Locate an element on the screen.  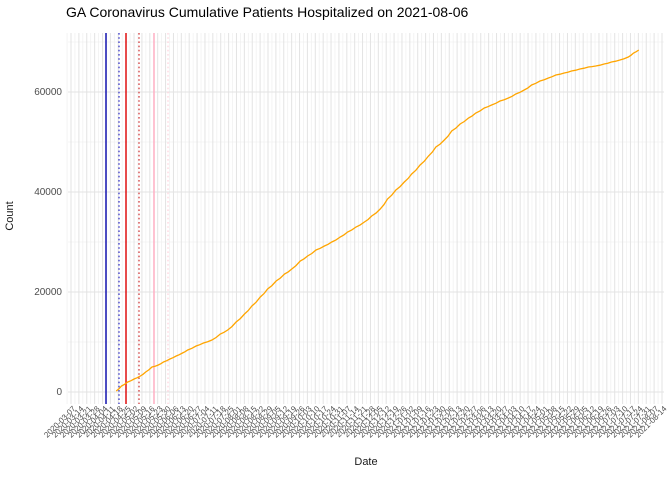
y-tick-label: 60000 is located at coordinates (48, 92).